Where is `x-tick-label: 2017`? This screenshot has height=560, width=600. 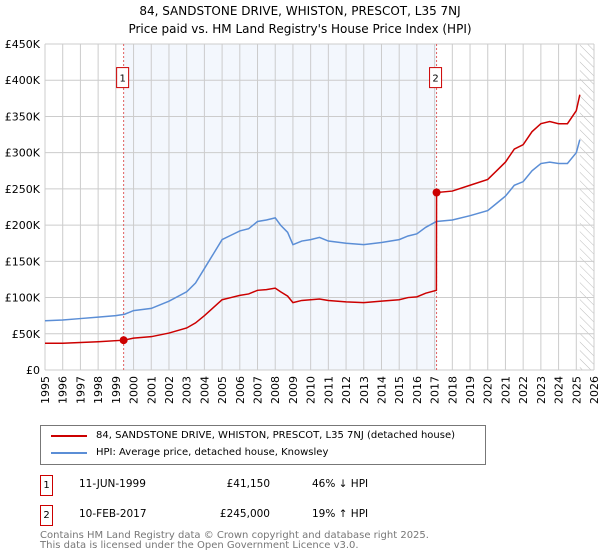
x-tick-label: 2017 is located at coordinates (435, 390).